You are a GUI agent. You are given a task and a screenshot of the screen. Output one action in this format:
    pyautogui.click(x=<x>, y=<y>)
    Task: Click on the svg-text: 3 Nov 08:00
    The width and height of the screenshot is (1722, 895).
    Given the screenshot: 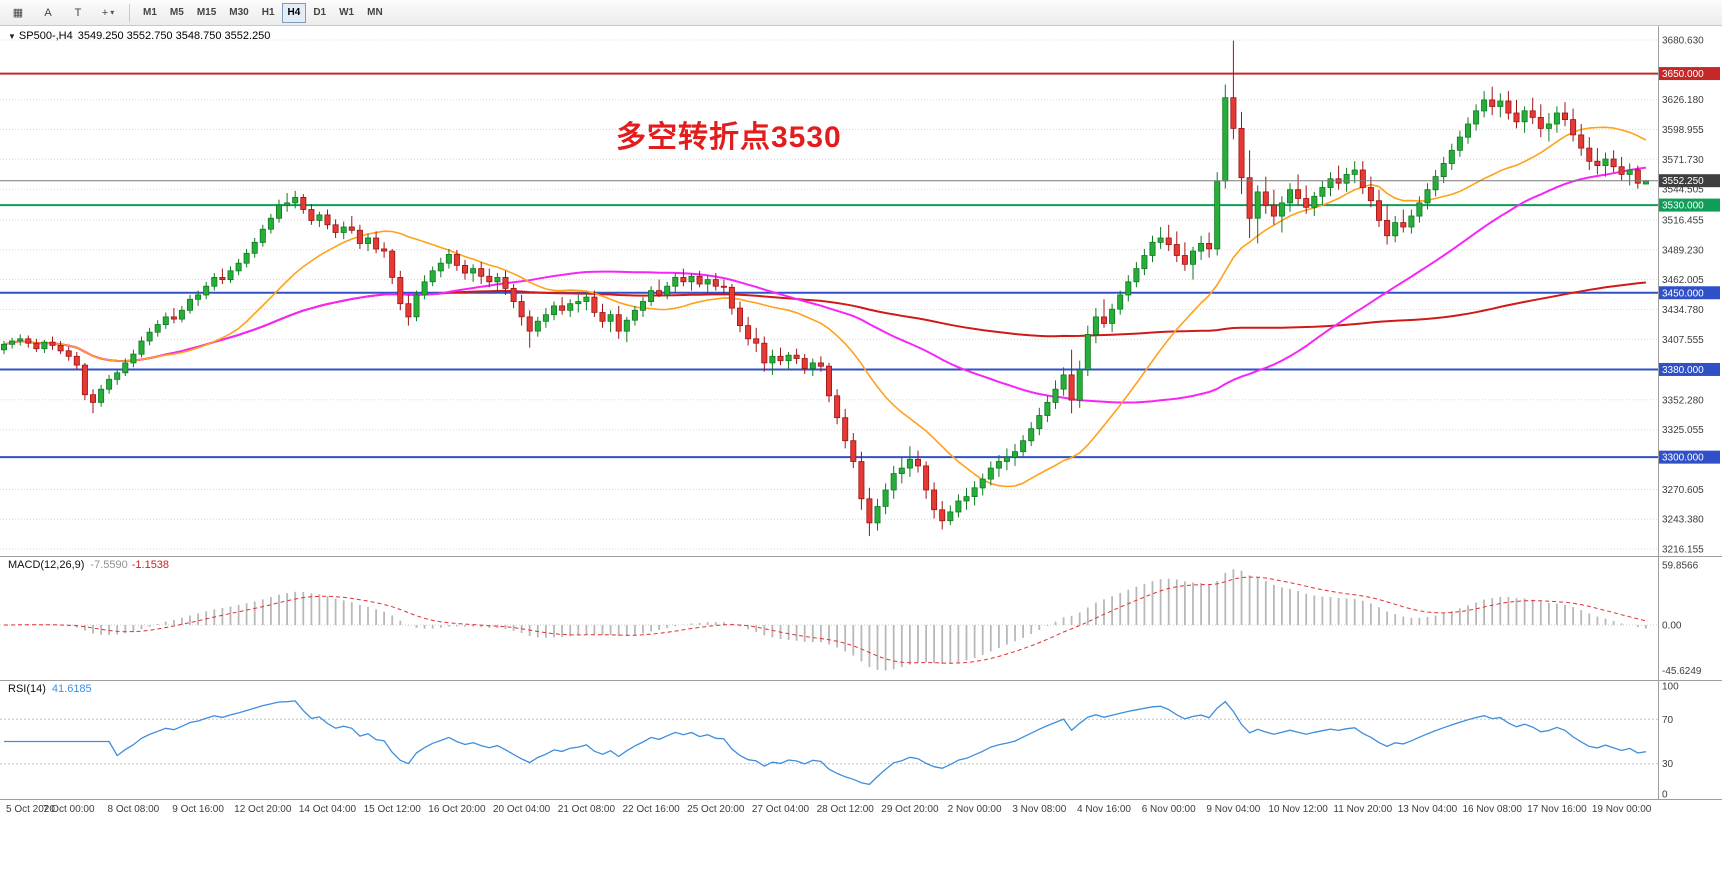 What is the action you would take?
    pyautogui.click(x=1039, y=809)
    